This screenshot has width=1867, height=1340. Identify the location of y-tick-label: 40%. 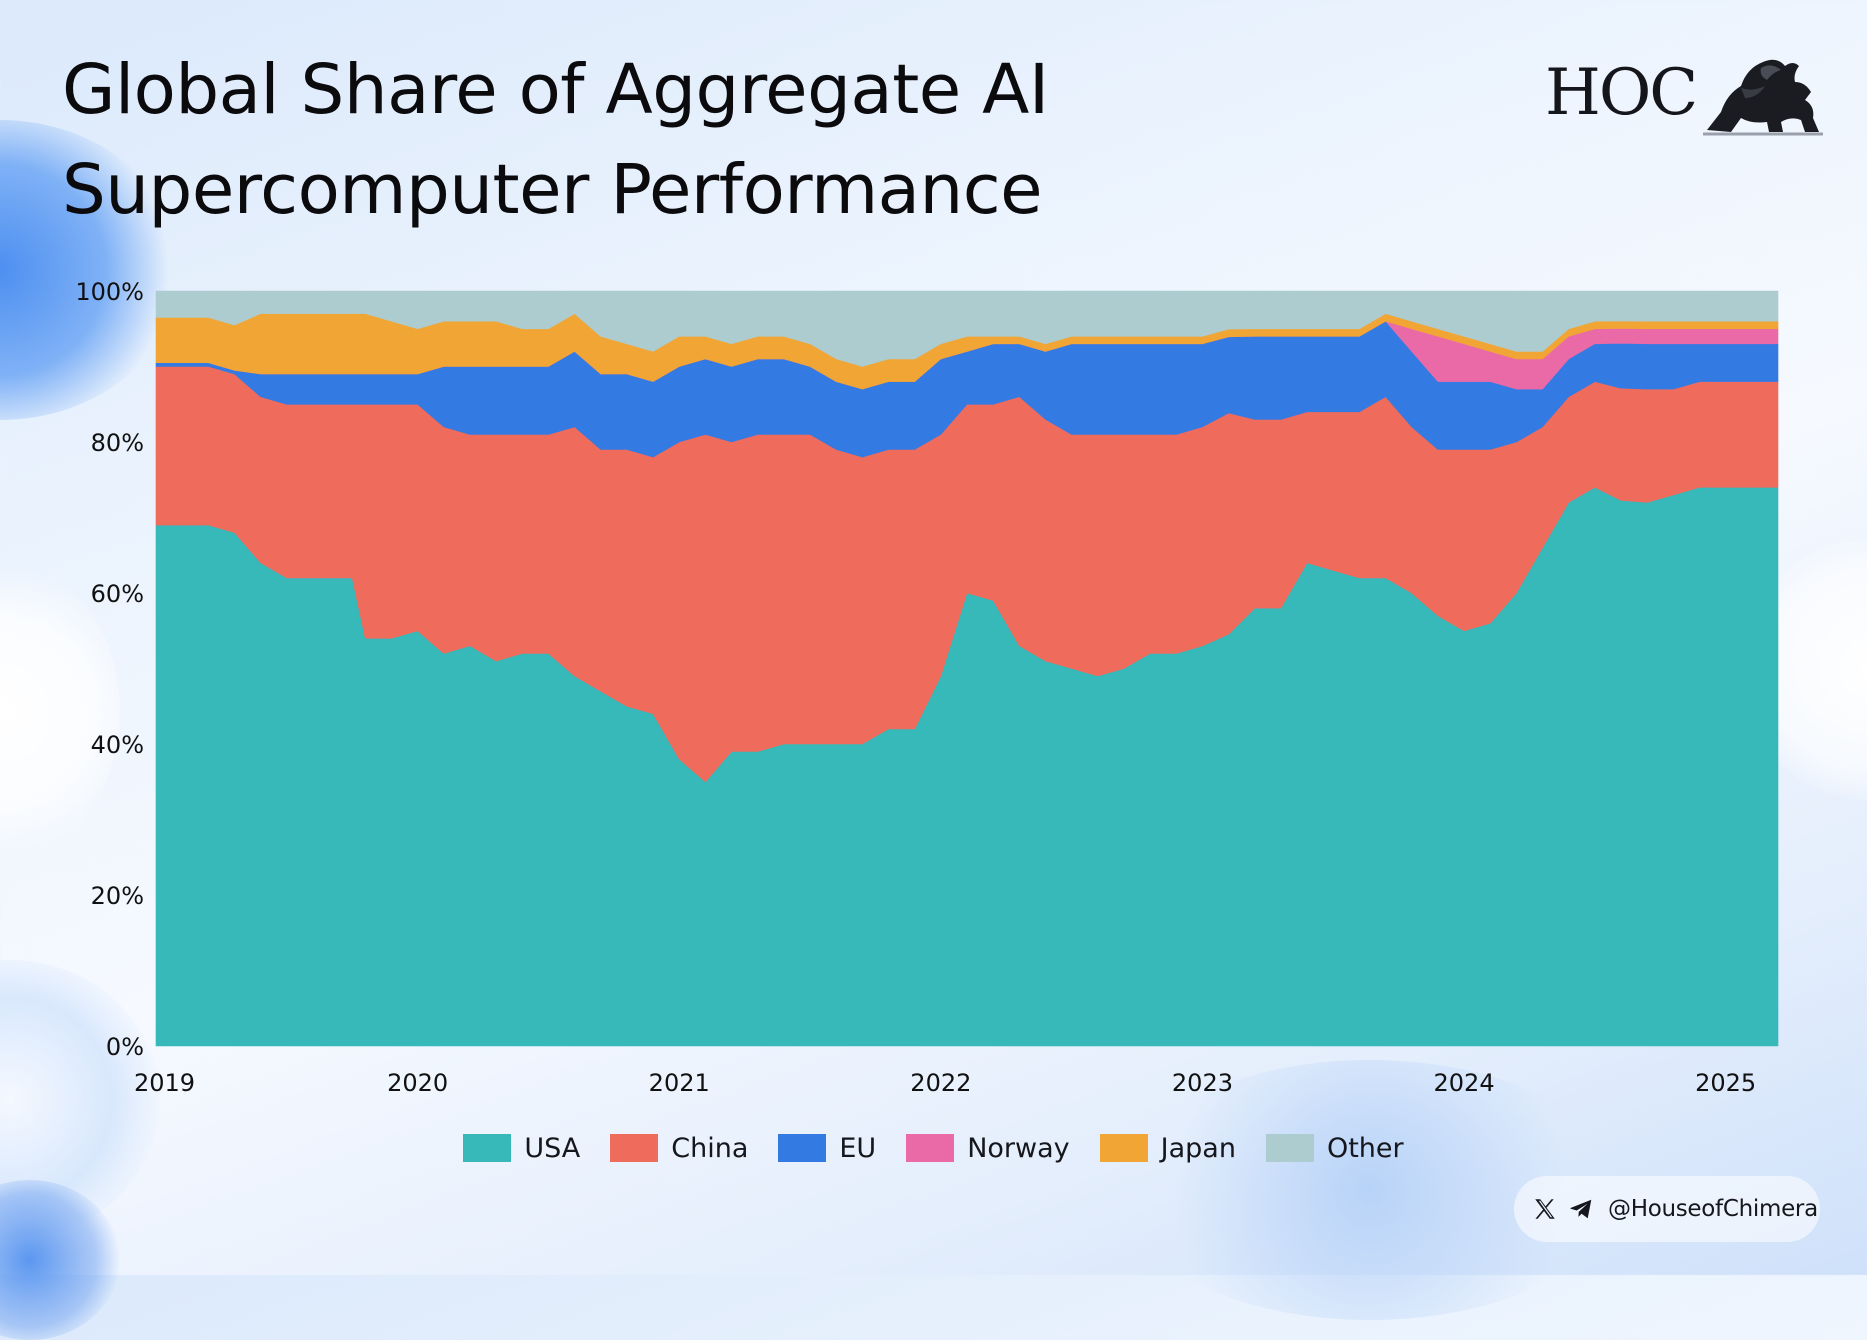
(117, 745).